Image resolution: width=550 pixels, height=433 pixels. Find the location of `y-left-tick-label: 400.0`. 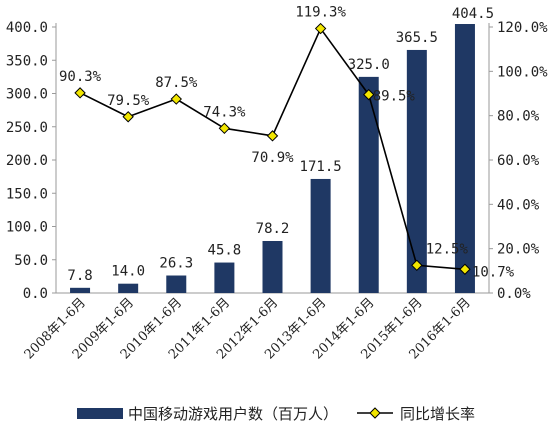

y-left-tick-label: 400.0 is located at coordinates (27, 28).